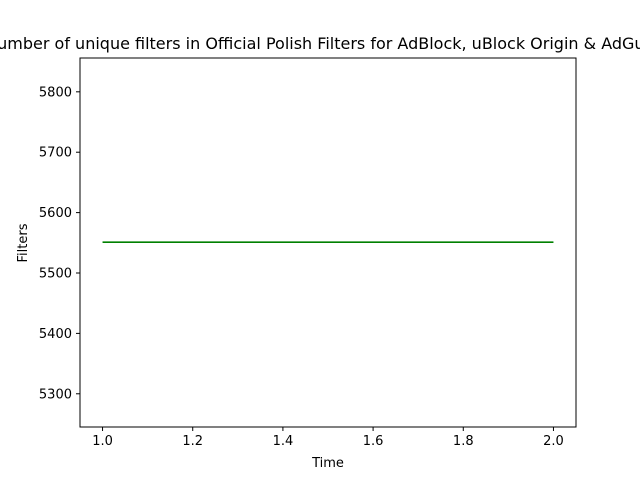 This screenshot has width=640, height=480. I want to click on x-tick-label: 1.0, so click(102, 441).